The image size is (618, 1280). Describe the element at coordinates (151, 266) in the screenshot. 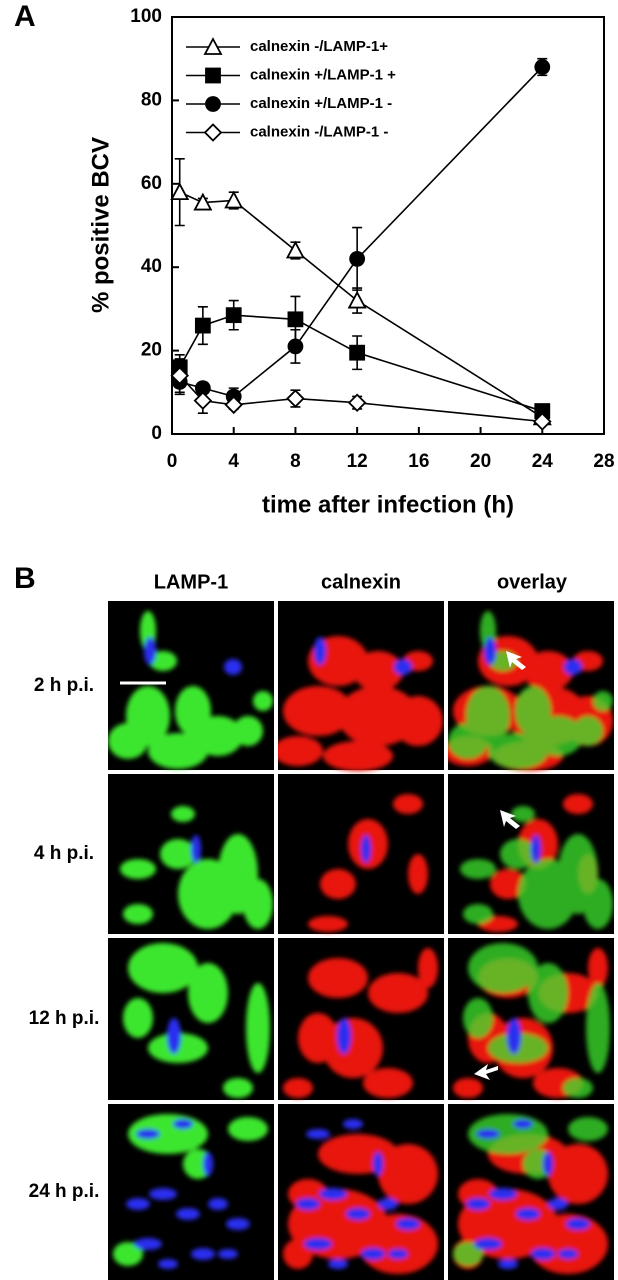

I see `y-tick-label: 40` at that location.